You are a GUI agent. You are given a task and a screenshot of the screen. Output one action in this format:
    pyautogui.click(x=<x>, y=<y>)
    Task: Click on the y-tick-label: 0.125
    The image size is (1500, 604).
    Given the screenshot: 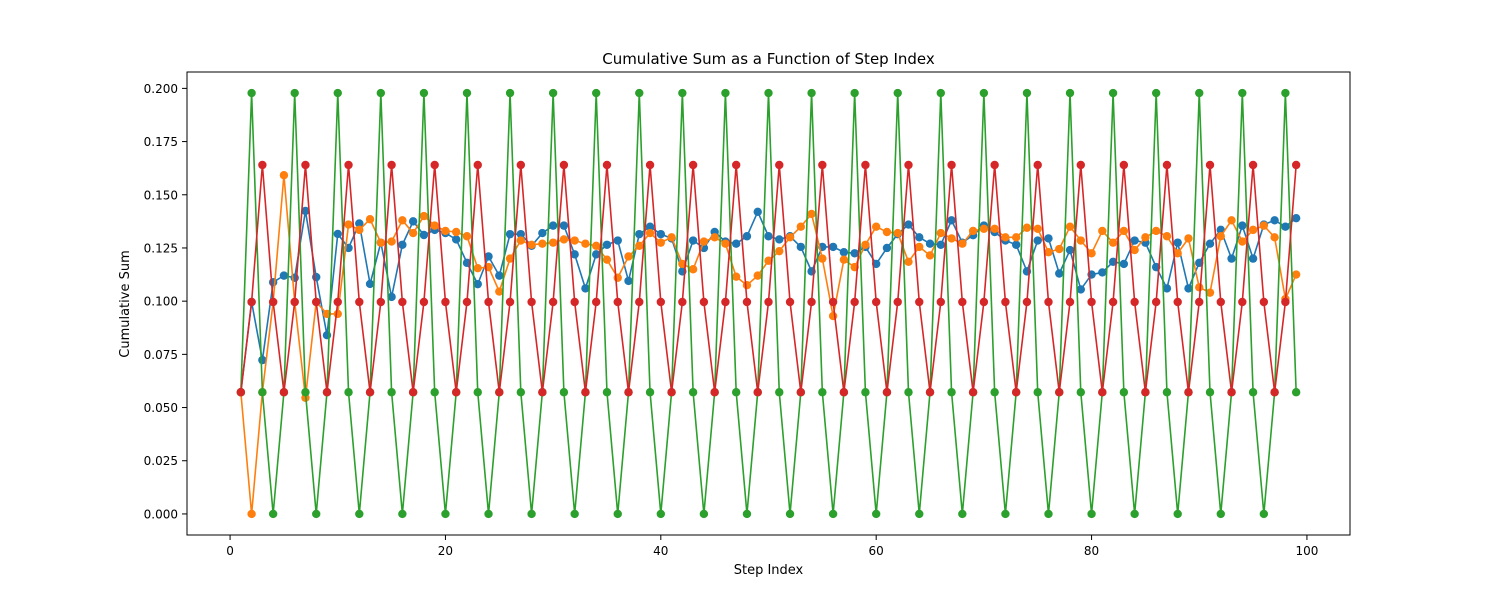 What is the action you would take?
    pyautogui.click(x=161, y=248)
    